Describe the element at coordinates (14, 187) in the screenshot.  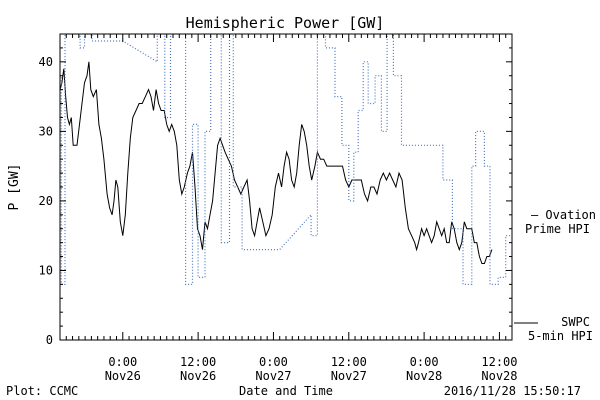
I see `y-axis-label: P [GW]` at that location.